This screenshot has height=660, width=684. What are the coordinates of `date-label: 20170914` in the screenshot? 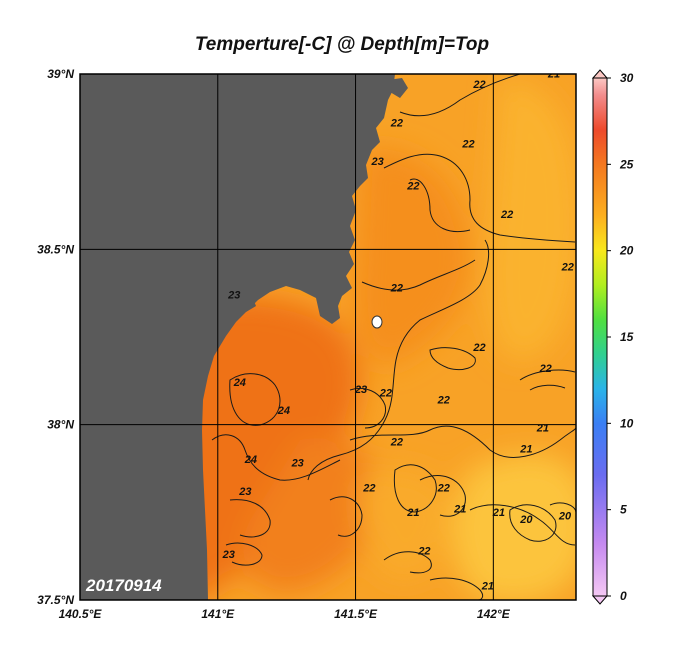 It's located at (123, 585).